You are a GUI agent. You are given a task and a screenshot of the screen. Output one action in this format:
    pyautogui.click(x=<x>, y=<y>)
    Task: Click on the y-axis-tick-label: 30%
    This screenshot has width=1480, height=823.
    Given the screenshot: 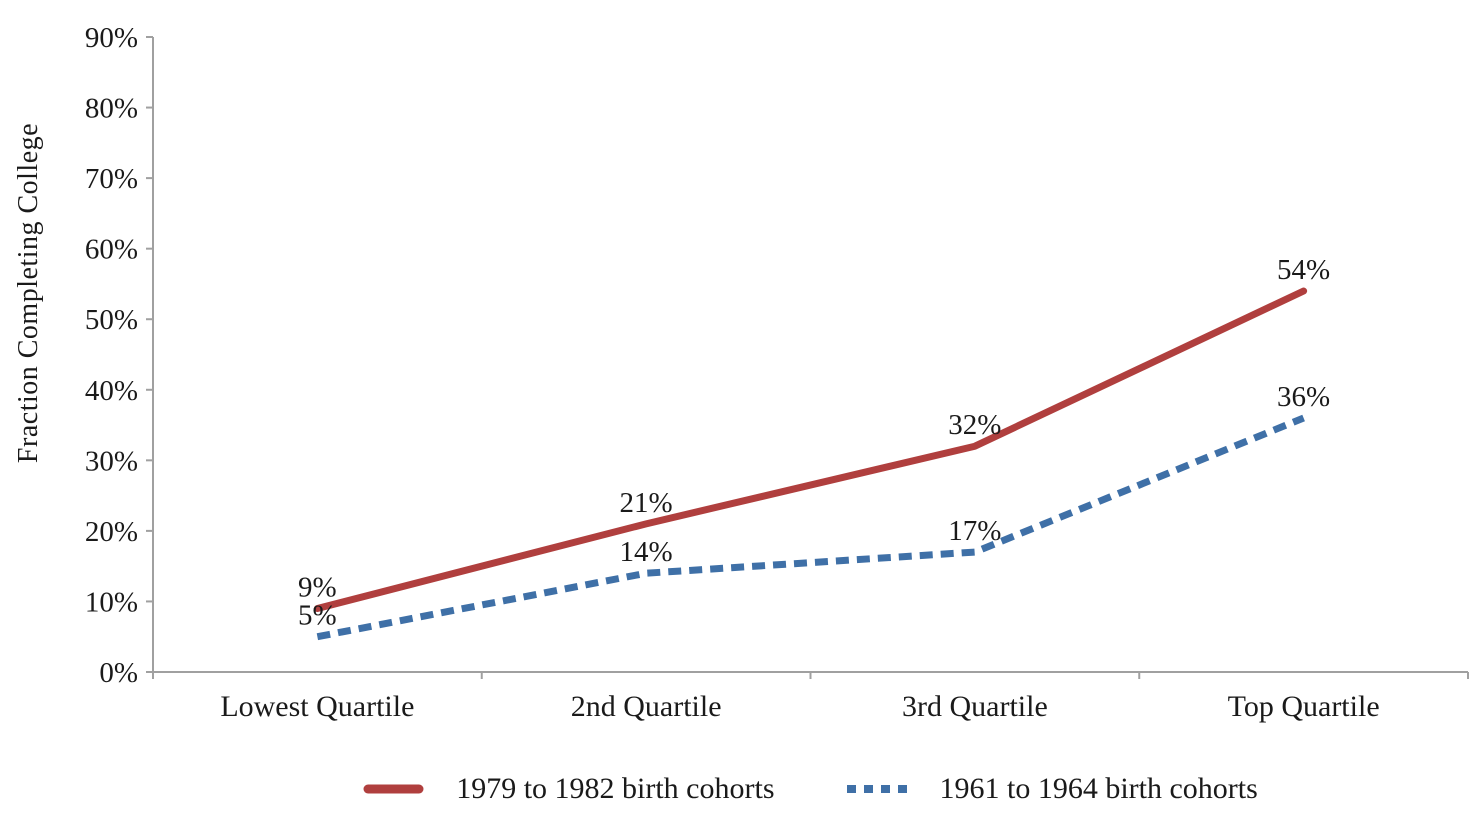 What is the action you would take?
    pyautogui.click(x=111, y=461)
    